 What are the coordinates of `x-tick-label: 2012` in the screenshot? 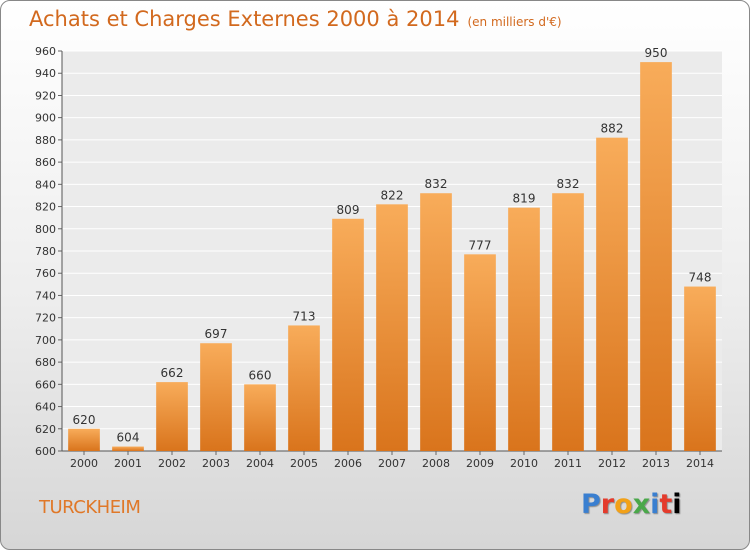 It's located at (612, 463).